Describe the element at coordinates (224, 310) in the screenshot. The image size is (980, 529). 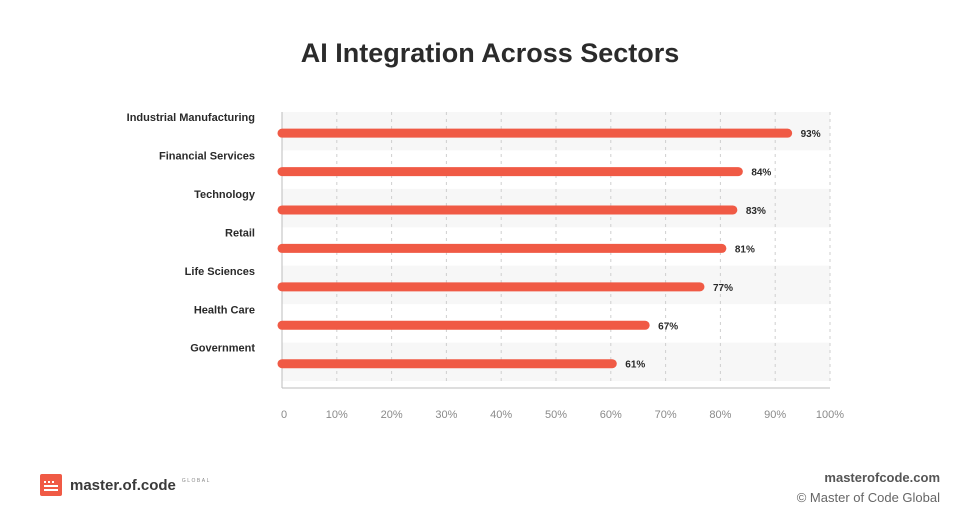
I see `category-label: Health Care` at that location.